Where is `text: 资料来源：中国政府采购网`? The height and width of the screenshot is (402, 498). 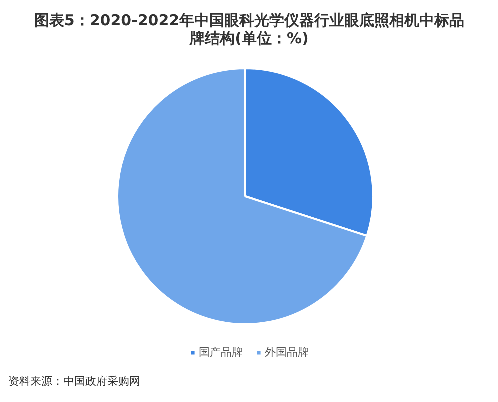 text: 资料来源：中国政府采购网 is located at coordinates (74, 381).